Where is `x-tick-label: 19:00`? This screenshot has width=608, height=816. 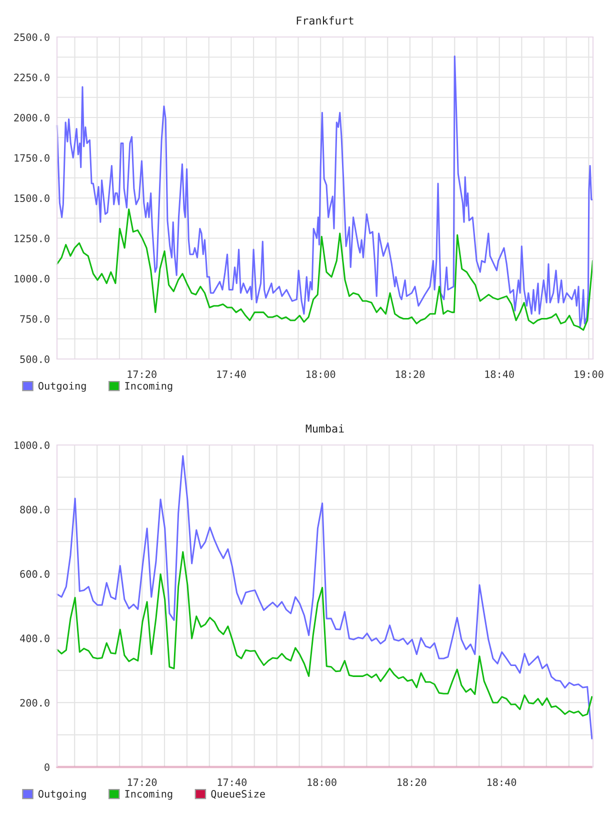
x-tick-label: 19:00 is located at coordinates (589, 374).